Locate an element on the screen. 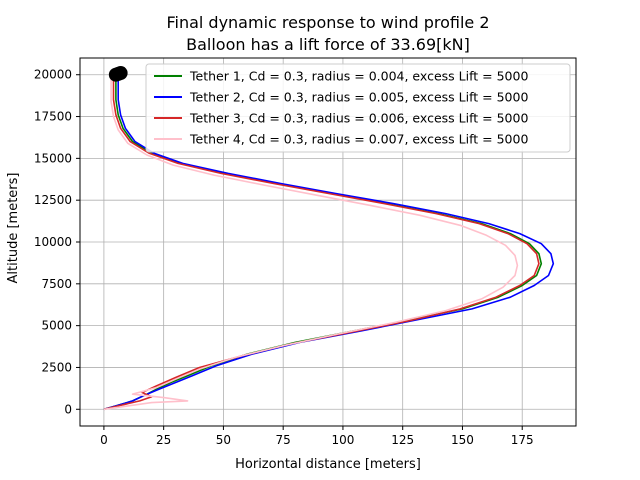  y-tick-label: 10000 is located at coordinates (53, 242).